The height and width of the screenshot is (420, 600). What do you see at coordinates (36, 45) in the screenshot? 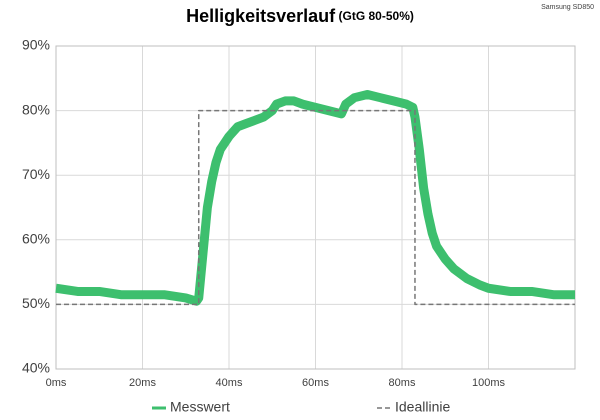
I see `y-tick-label: 90%` at bounding box center [36, 45].